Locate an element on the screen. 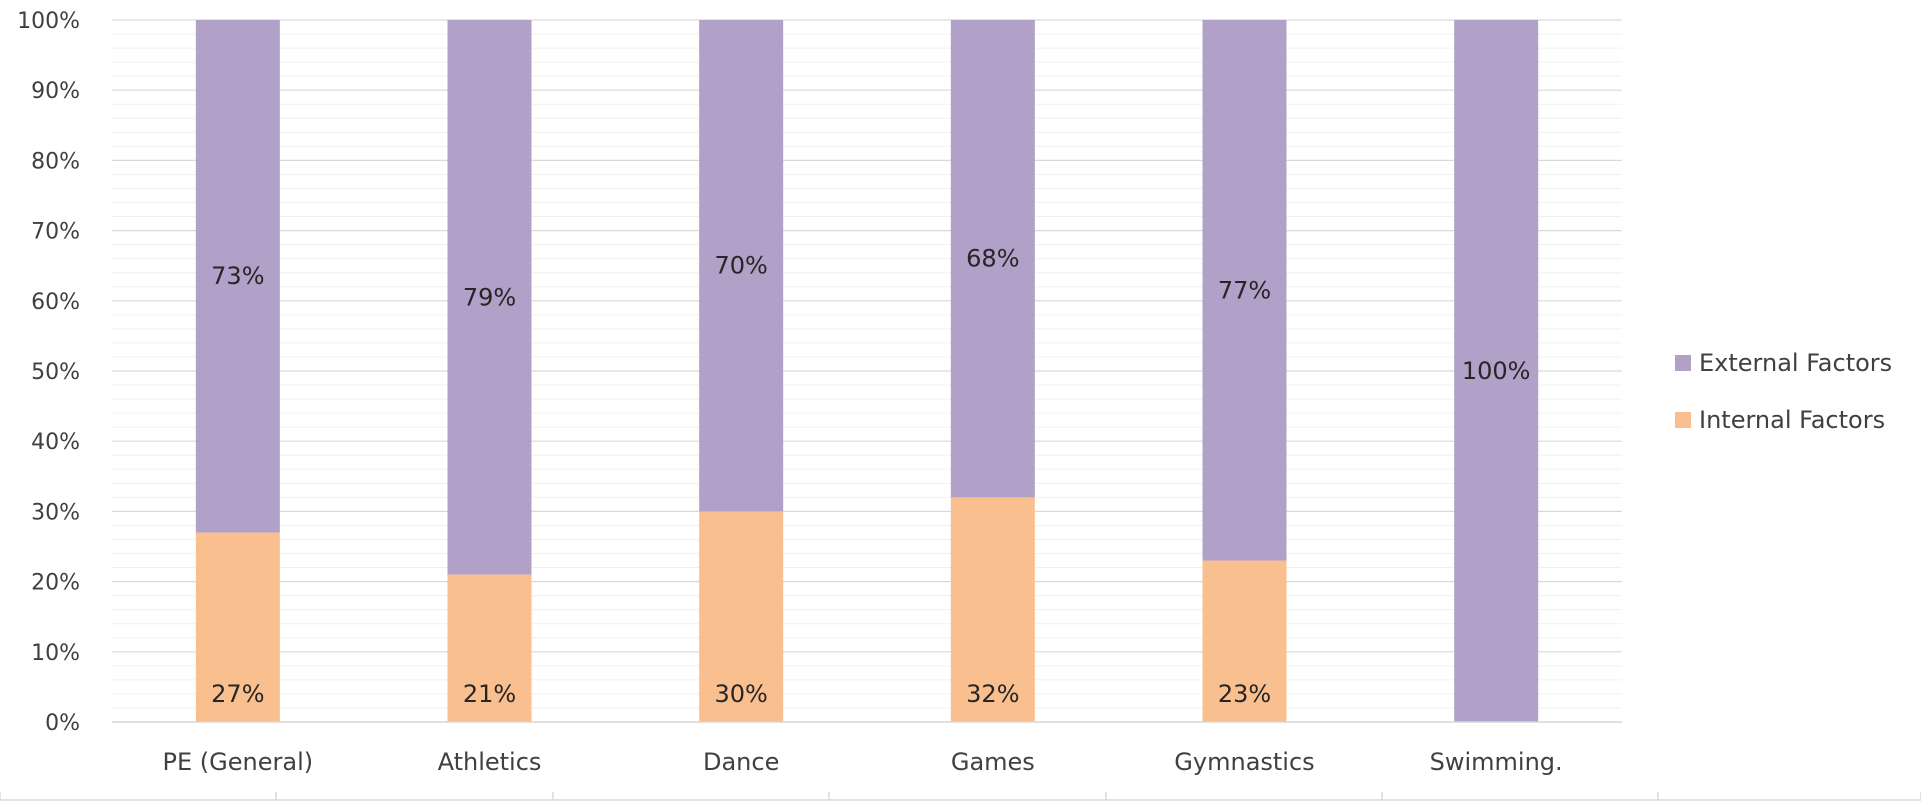  data-label: 70% is located at coordinates (740, 266).